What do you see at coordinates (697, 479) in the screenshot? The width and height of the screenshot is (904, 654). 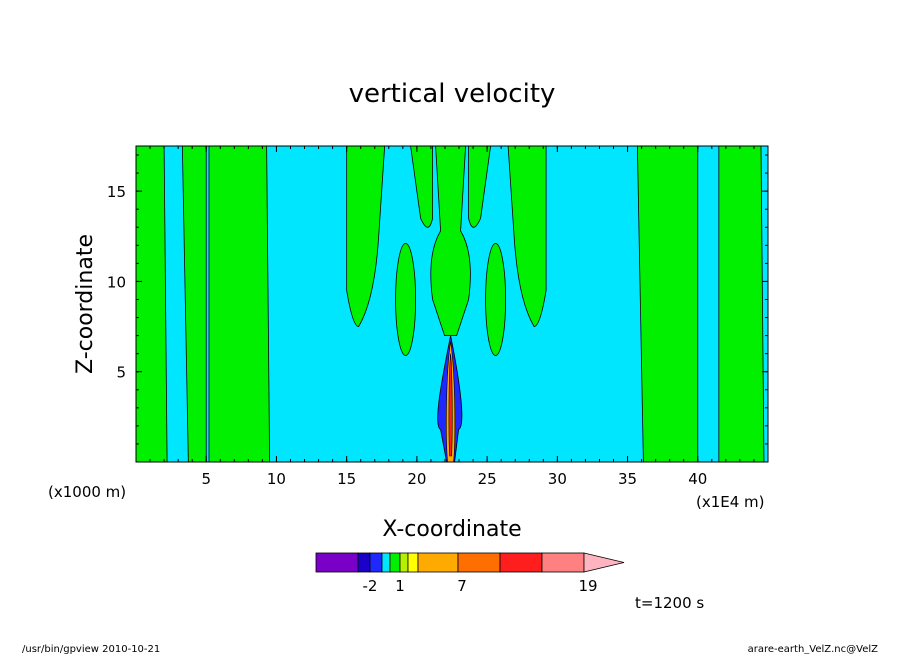 I see `x-tick-label: 40` at bounding box center [697, 479].